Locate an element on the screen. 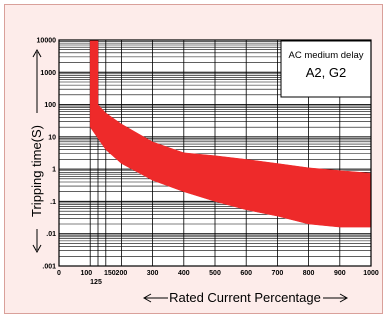  y-tick-label: 10000 is located at coordinates (47, 41).